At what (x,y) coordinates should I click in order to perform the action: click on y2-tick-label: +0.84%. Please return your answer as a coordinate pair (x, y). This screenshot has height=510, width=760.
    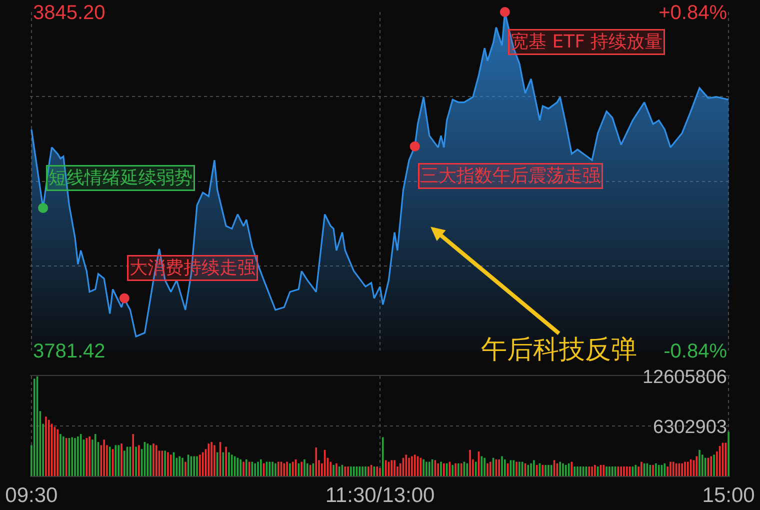
    Looking at the image, I should click on (693, 13).